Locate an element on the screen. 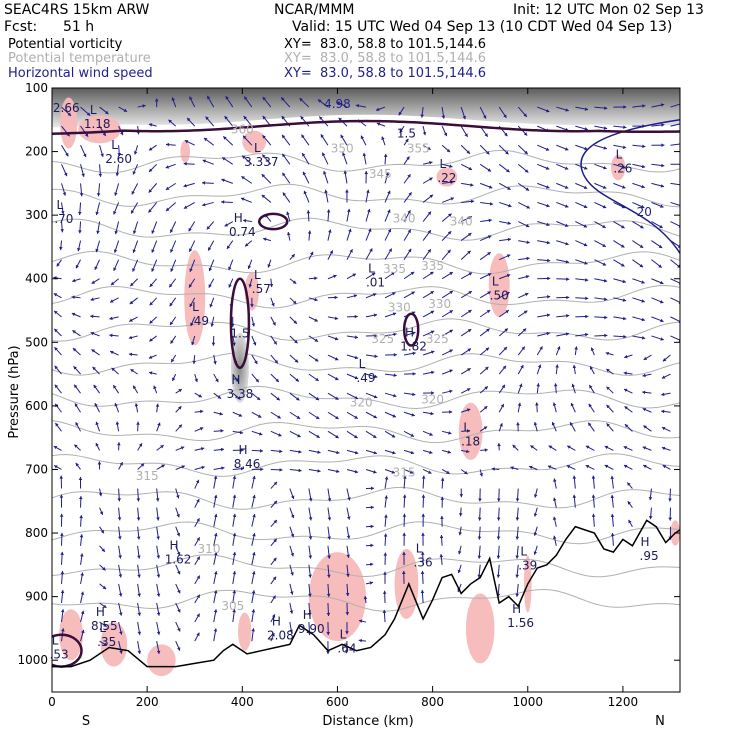 The image size is (740, 740). theta-label: 315 is located at coordinates (147, 476).